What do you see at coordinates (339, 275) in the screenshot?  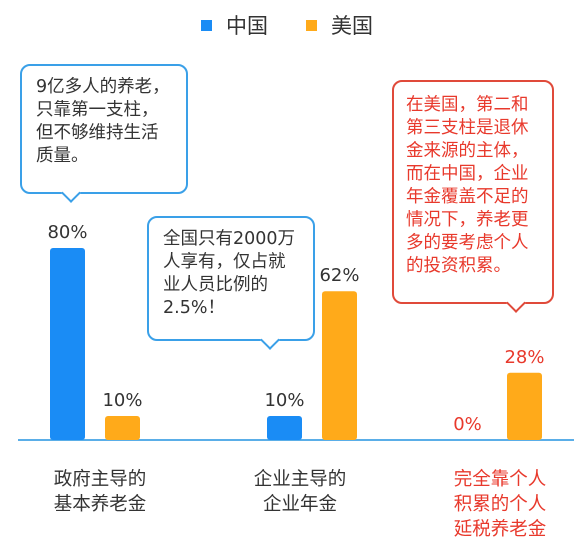 I see `data-label-usa-enterprise-annuity: 62%` at bounding box center [339, 275].